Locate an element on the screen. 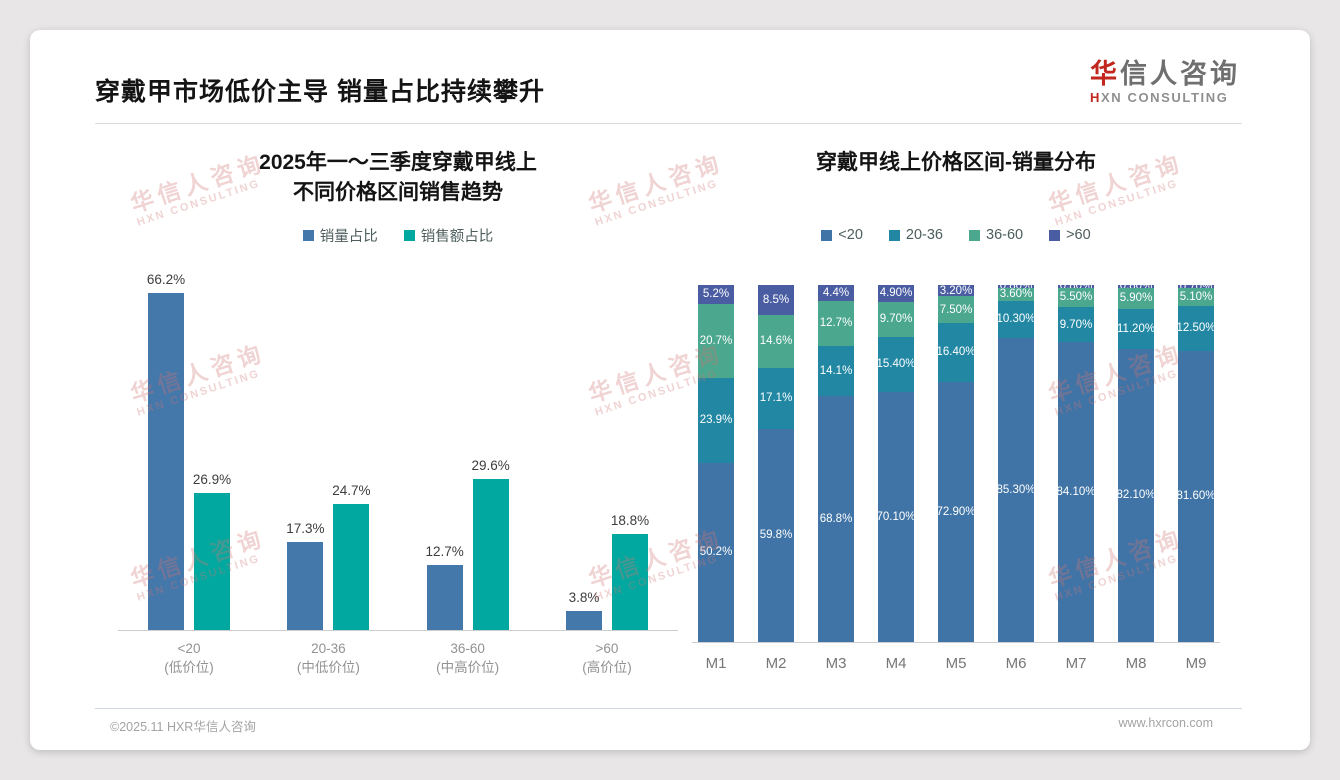 The height and width of the screenshot is (780, 1340). stacked-segment: 82.10% is located at coordinates (1136, 495).